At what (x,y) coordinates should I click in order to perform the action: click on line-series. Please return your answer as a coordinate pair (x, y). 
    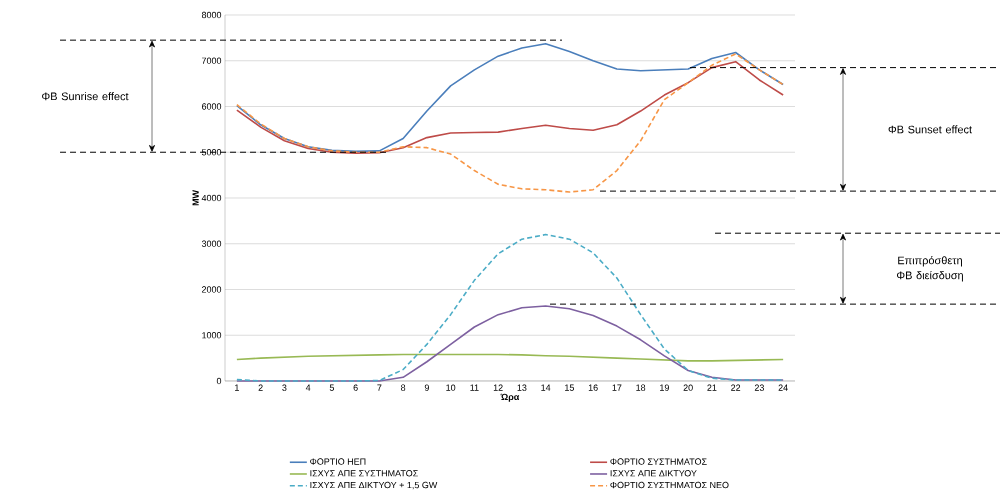
    Looking at the image, I should click on (510, 107).